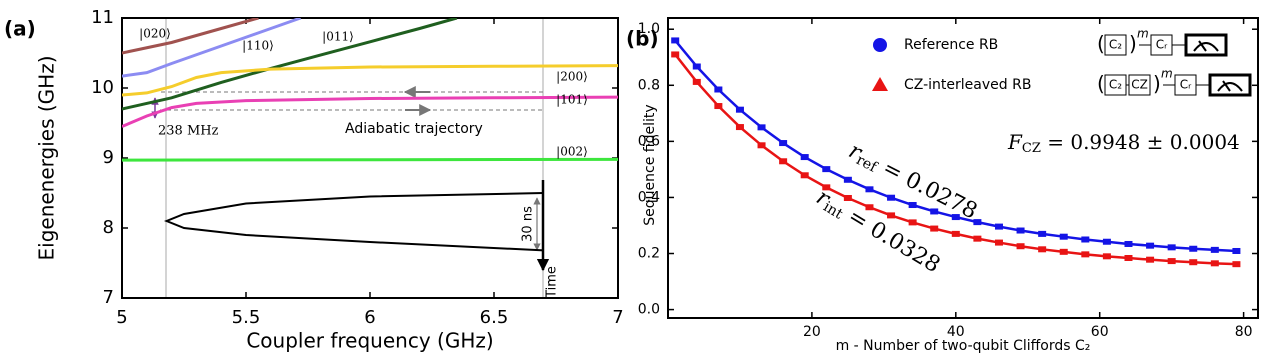  I want to click on y-tick-label: 11, so click(102, 17).